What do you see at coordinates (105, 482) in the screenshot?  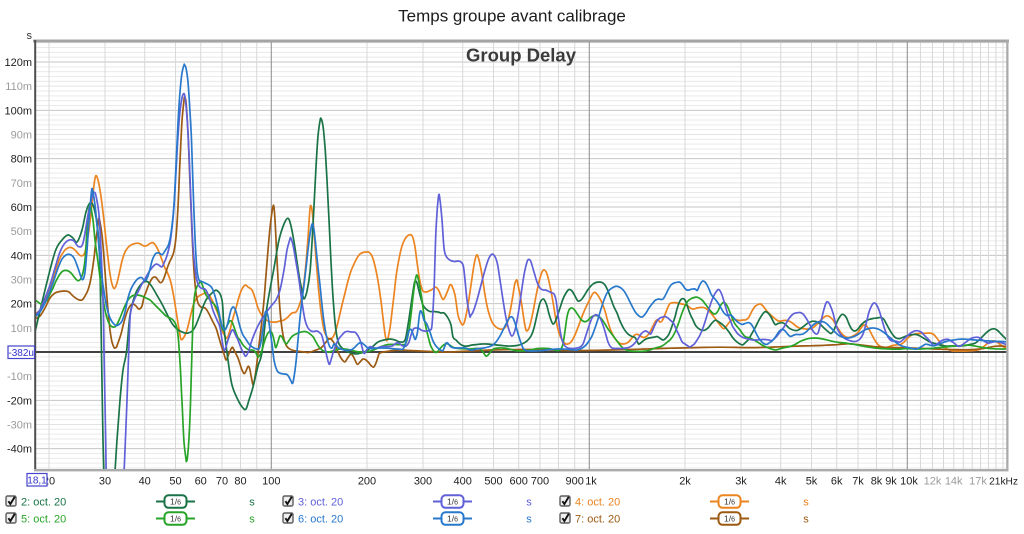 I see `svg-text: 30` at bounding box center [105, 482].